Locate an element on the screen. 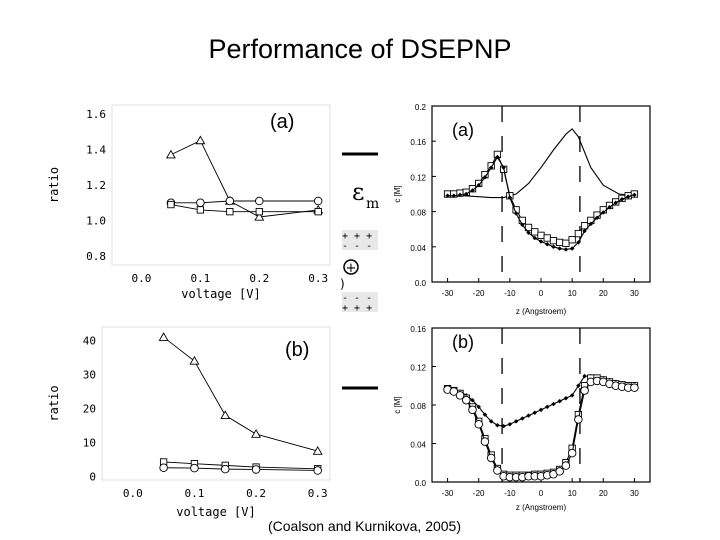 The height and width of the screenshot is (540, 720). x-axis-label: voltage [V] is located at coordinates (215, 512).